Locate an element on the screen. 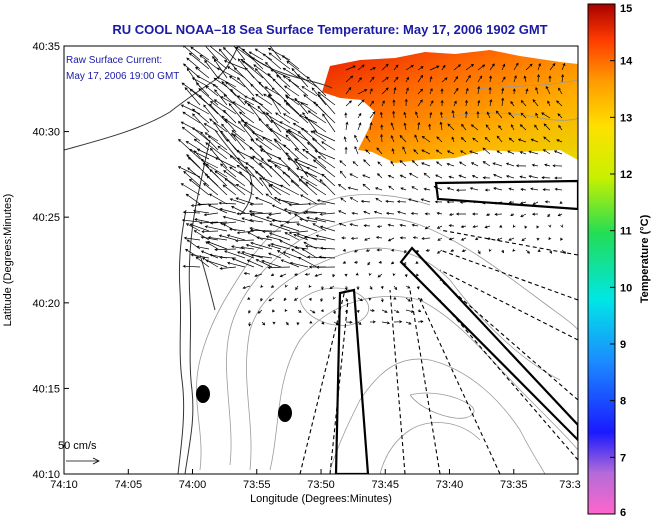 The width and height of the screenshot is (651, 519). y-tick-label: 40:10 is located at coordinates (46, 475).